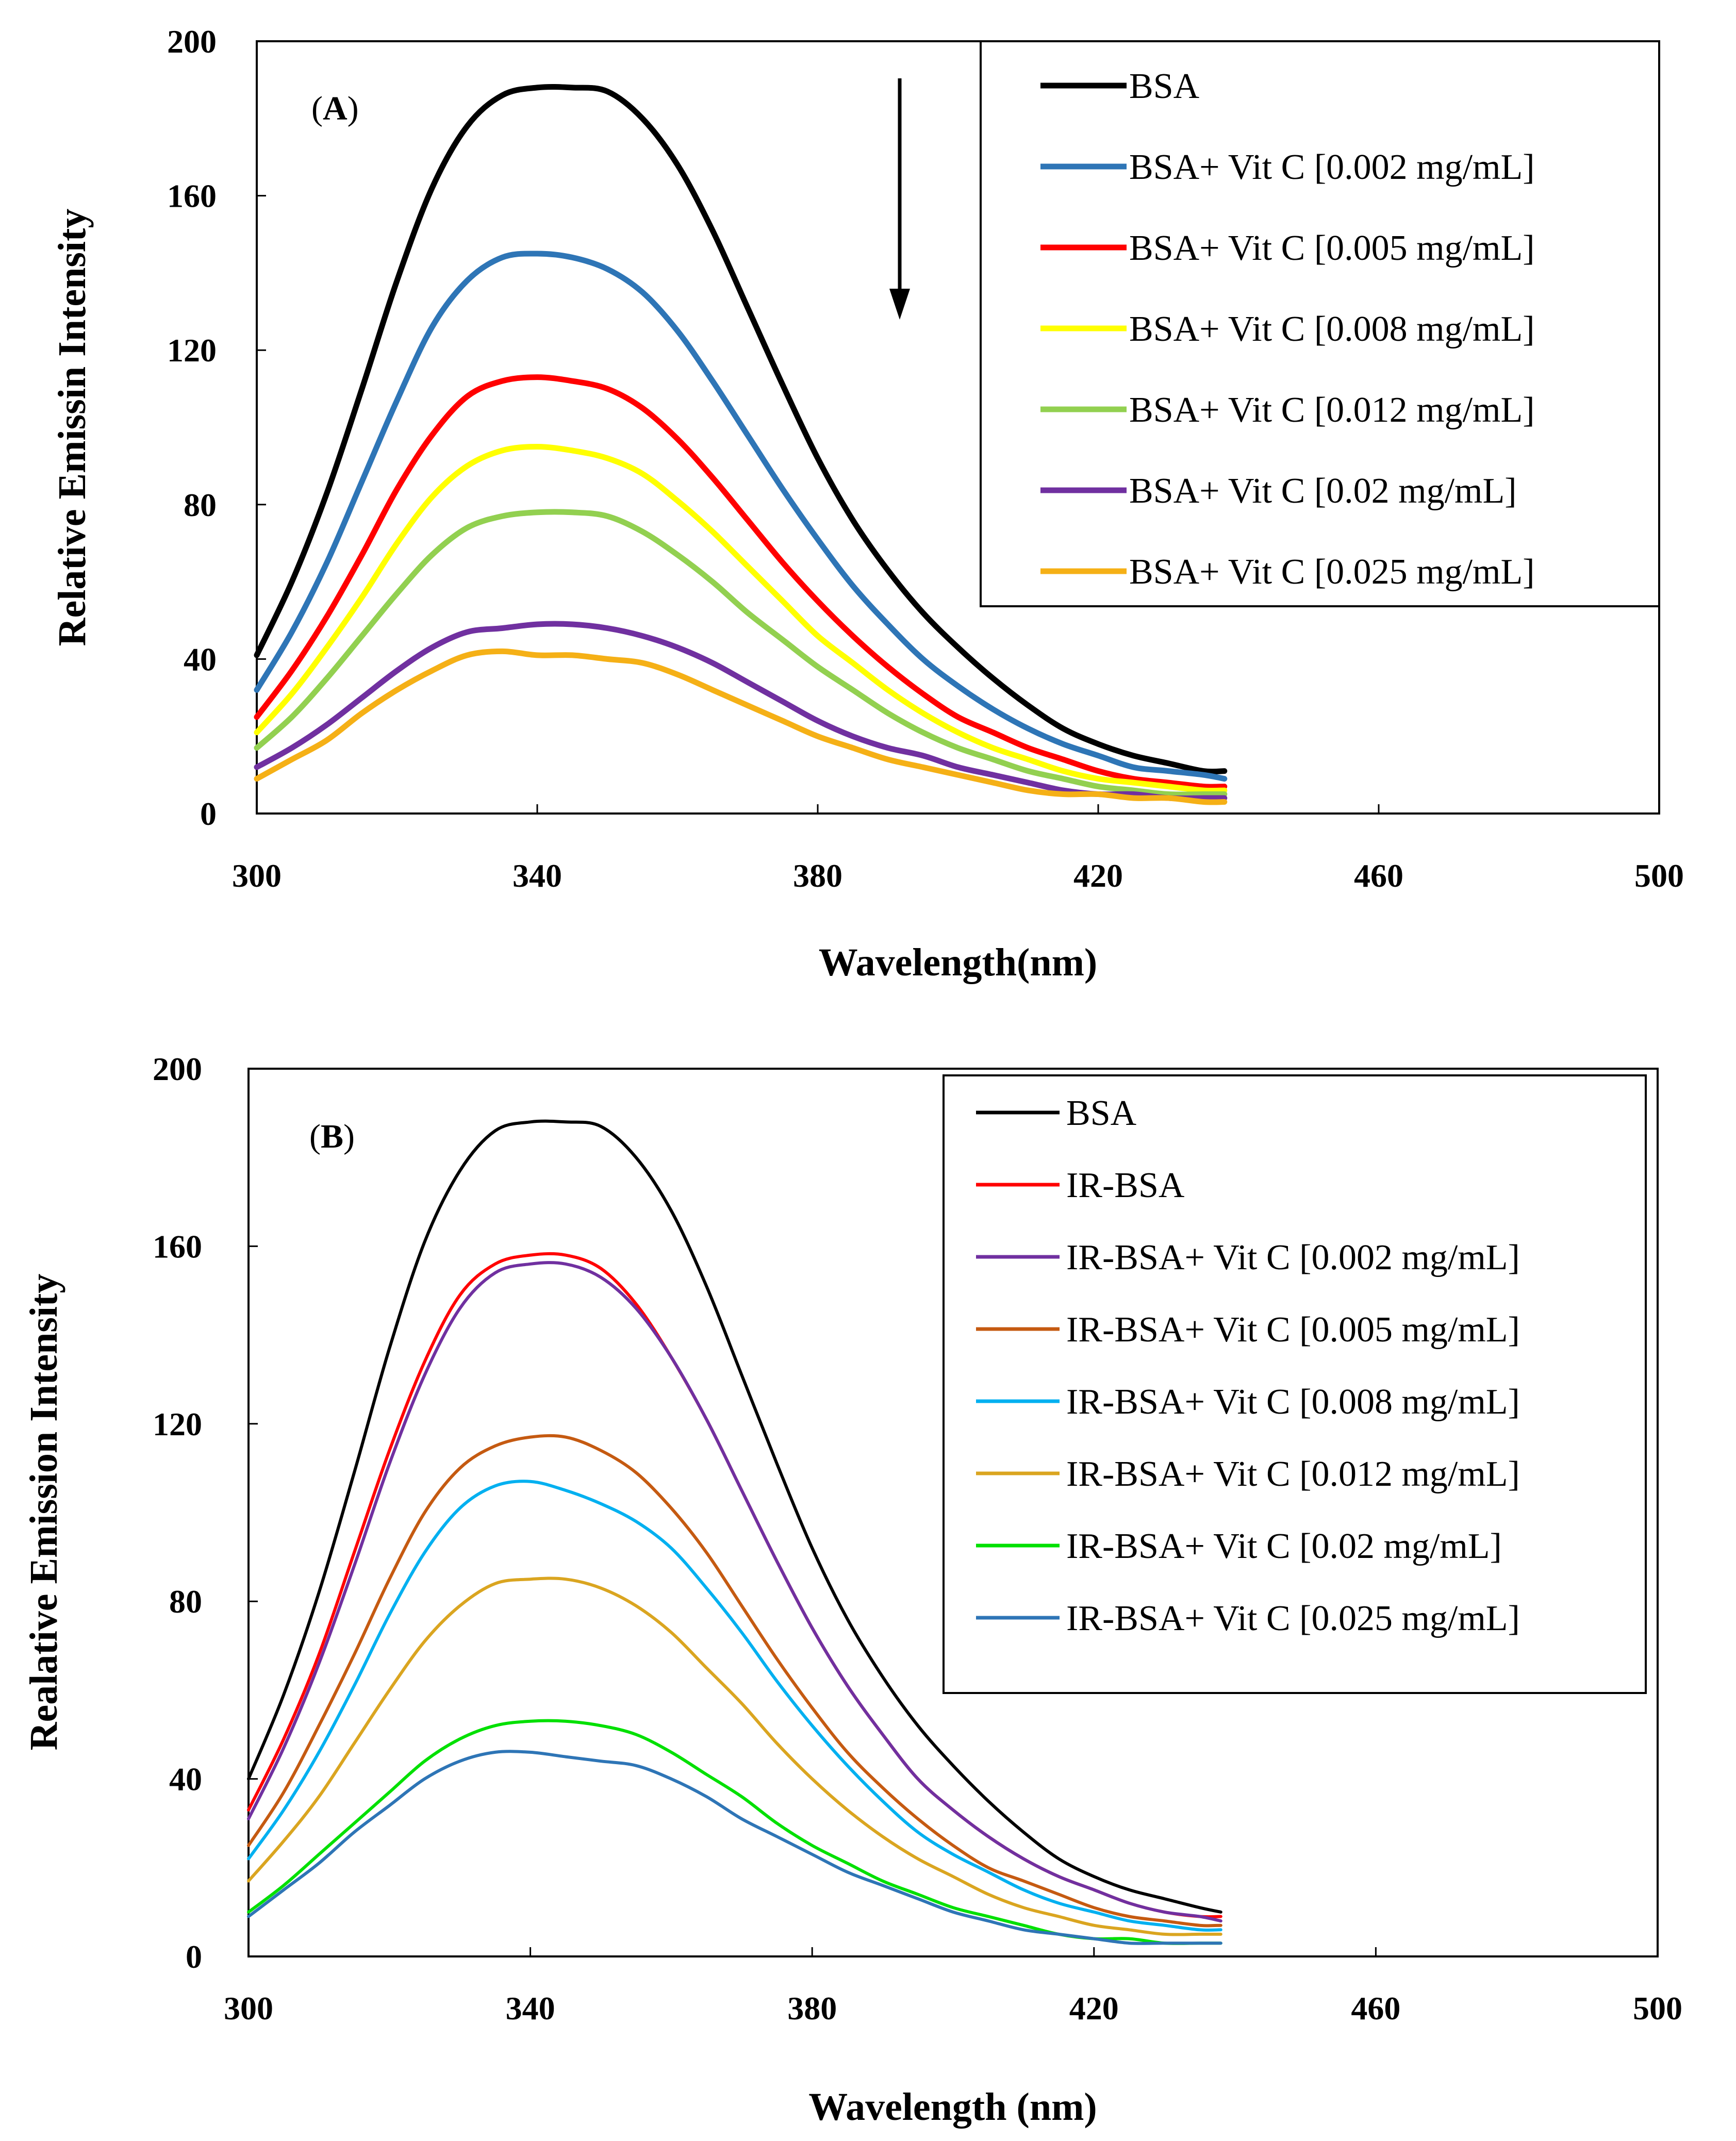 This screenshot has height=2141, width=1736. Describe the element at coordinates (1332, 572) in the screenshot. I see `legend-label: BSA+ Vit C [0.025 mg/mL]` at that location.